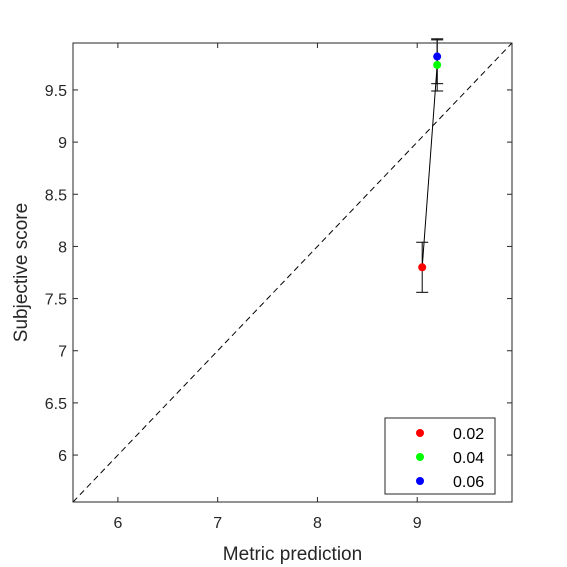 The width and height of the screenshot is (567, 567). What do you see at coordinates (420, 457) in the screenshot?
I see `legend-marker-0.04` at bounding box center [420, 457].